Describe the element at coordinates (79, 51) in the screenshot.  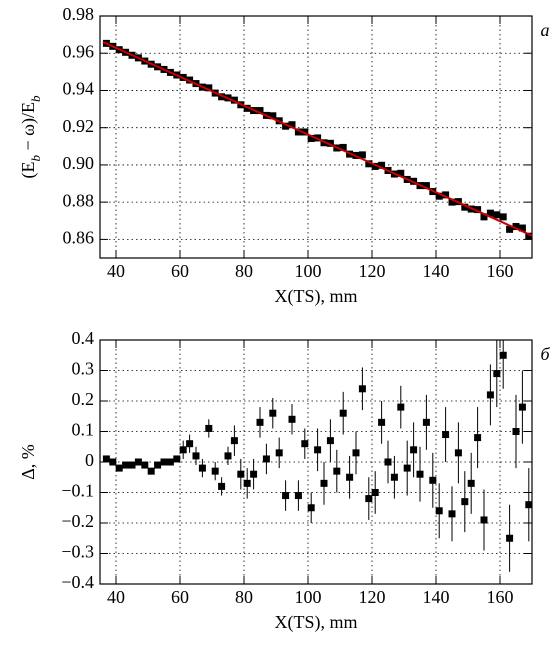
I see `y-tick-label: 0.96` at that location.